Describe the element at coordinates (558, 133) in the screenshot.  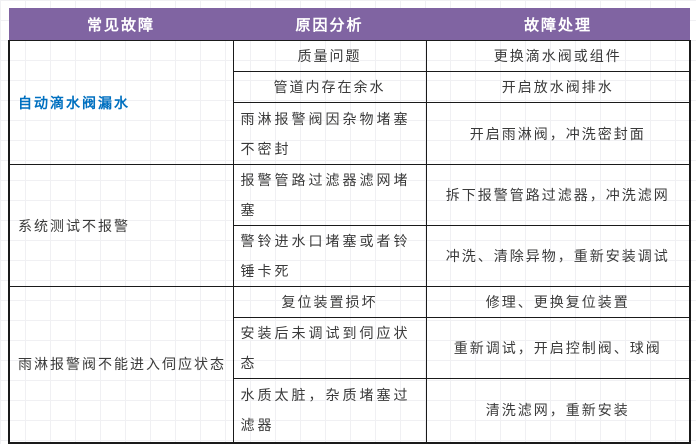
I see `fix-cell: 开启雨淋阀，冲洗密封面` at that location.